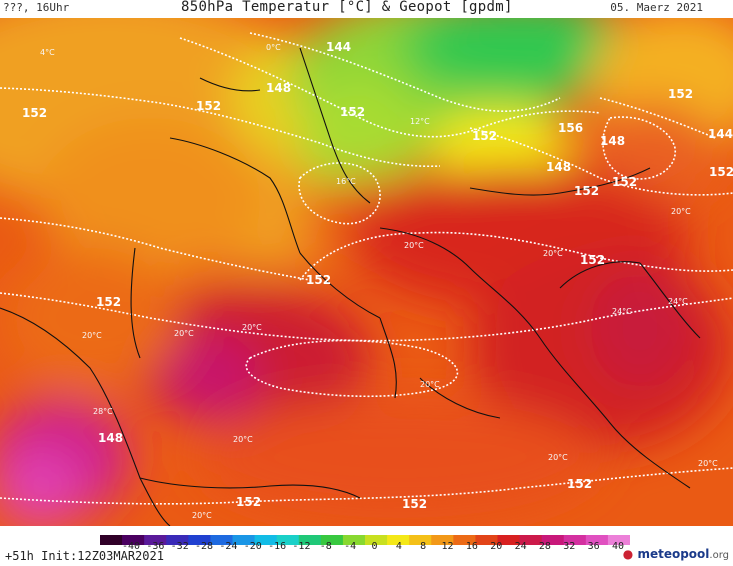 This screenshot has height=566, width=733. I want to click on color-scale-bar, so click(365, 537).